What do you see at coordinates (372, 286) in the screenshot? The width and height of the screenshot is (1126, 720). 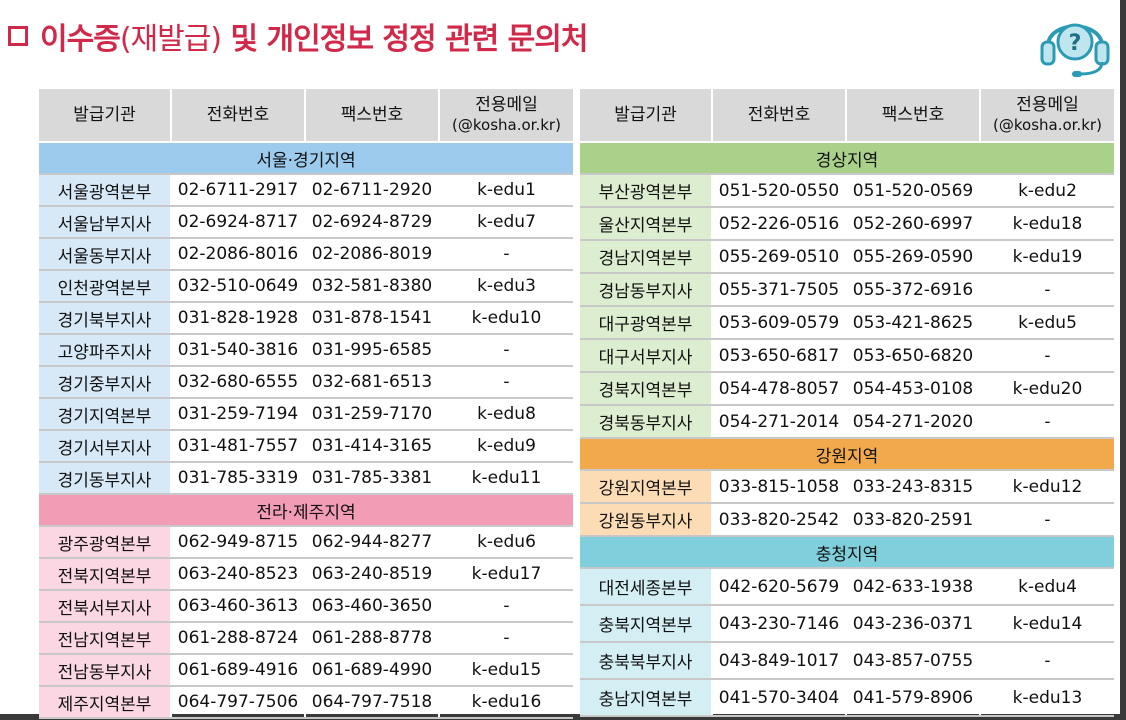 I see `fax-cell: 032-581-8380` at bounding box center [372, 286].